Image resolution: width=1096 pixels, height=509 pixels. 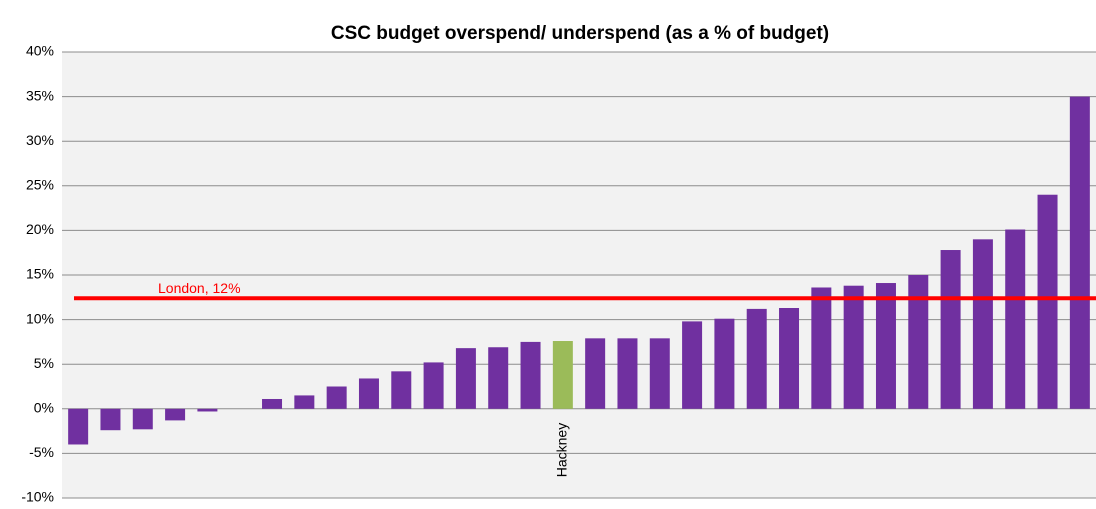 I want to click on y-tick-label: 25%, so click(x=40, y=185).